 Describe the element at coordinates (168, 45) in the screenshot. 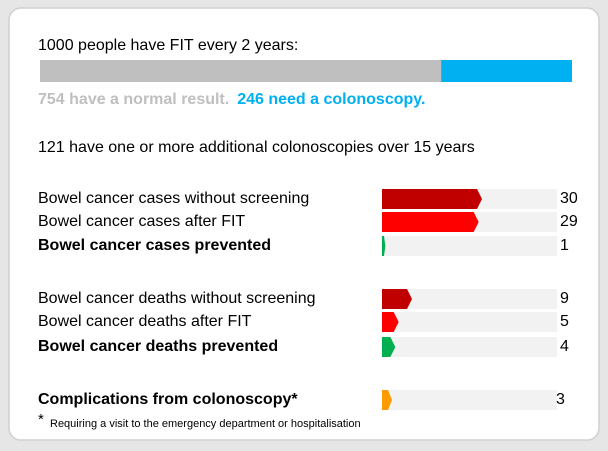

I see `header: 1000 people have FIT every 2 years:` at that location.